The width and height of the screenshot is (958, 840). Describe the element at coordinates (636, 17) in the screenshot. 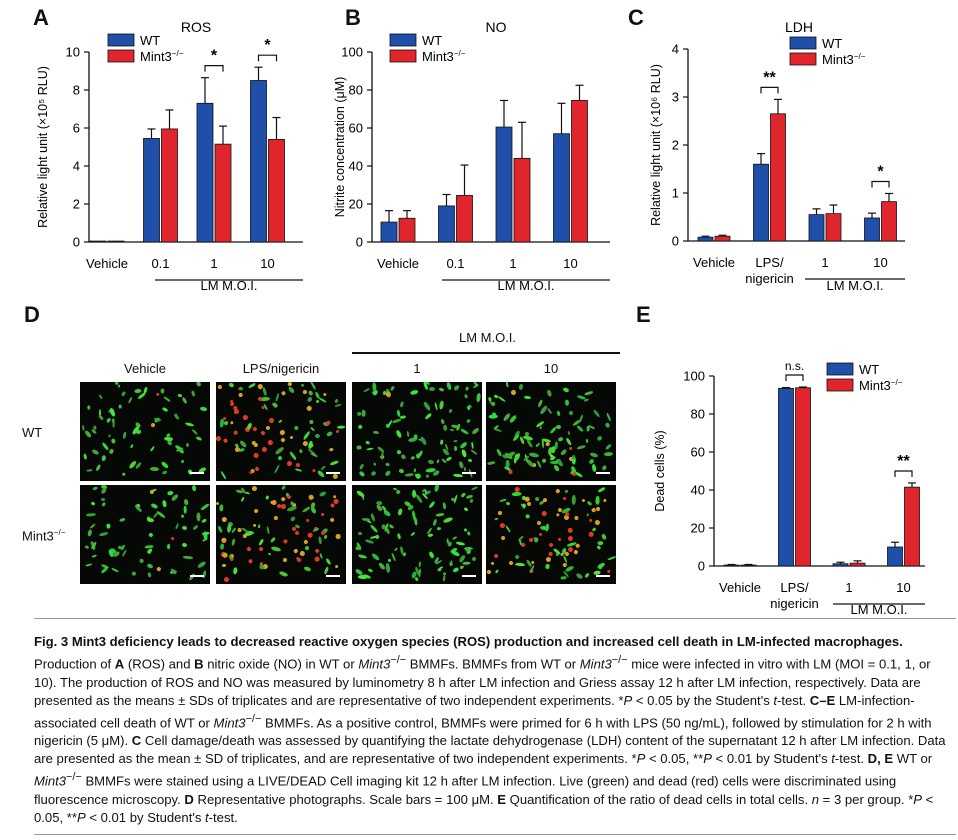

I see `panel-letter-c: C` at that location.